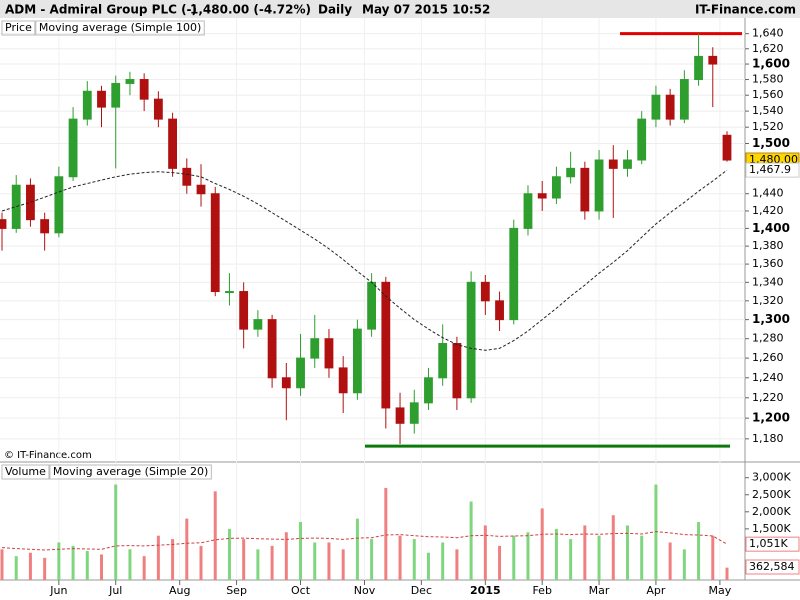 The width and height of the screenshot is (800, 600). I want to click on y-tick-label: 1,560, so click(768, 94).